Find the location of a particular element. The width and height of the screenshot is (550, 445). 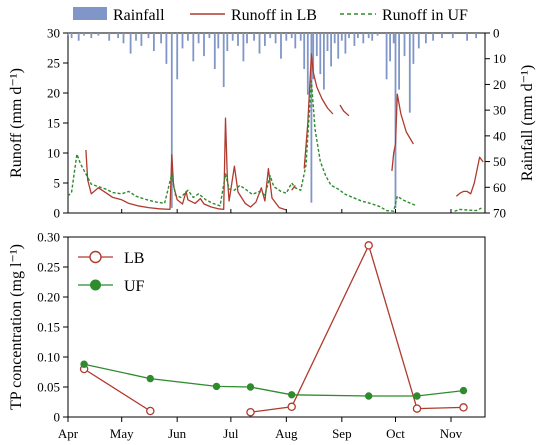

runoff-tick-label: 0 is located at coordinates (57, 213).